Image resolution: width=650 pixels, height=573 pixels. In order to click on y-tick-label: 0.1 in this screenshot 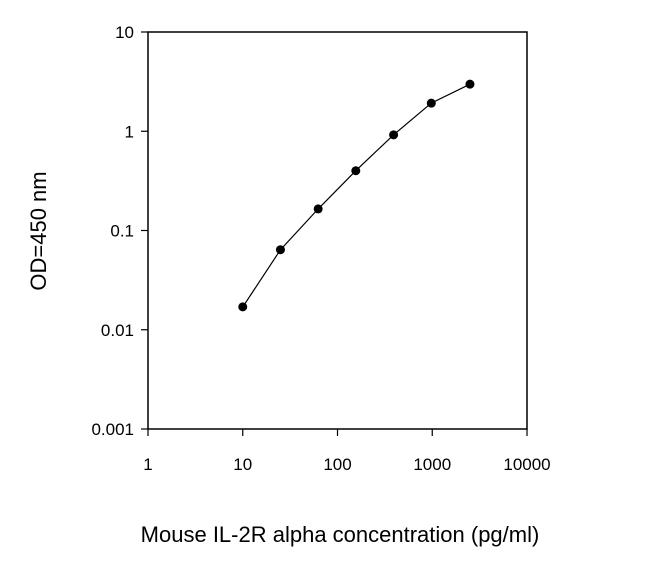, I will do `click(122, 231)`.